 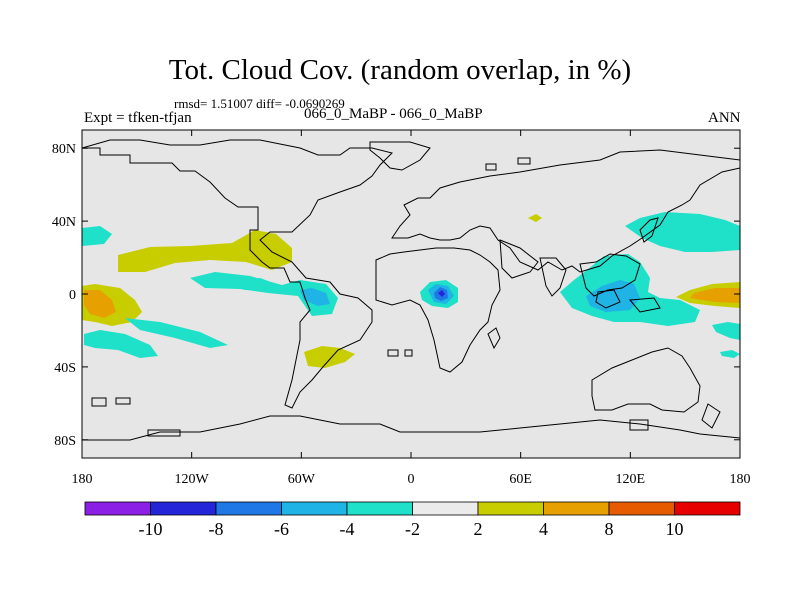 I want to click on coastline-japan, so click(x=649, y=230).